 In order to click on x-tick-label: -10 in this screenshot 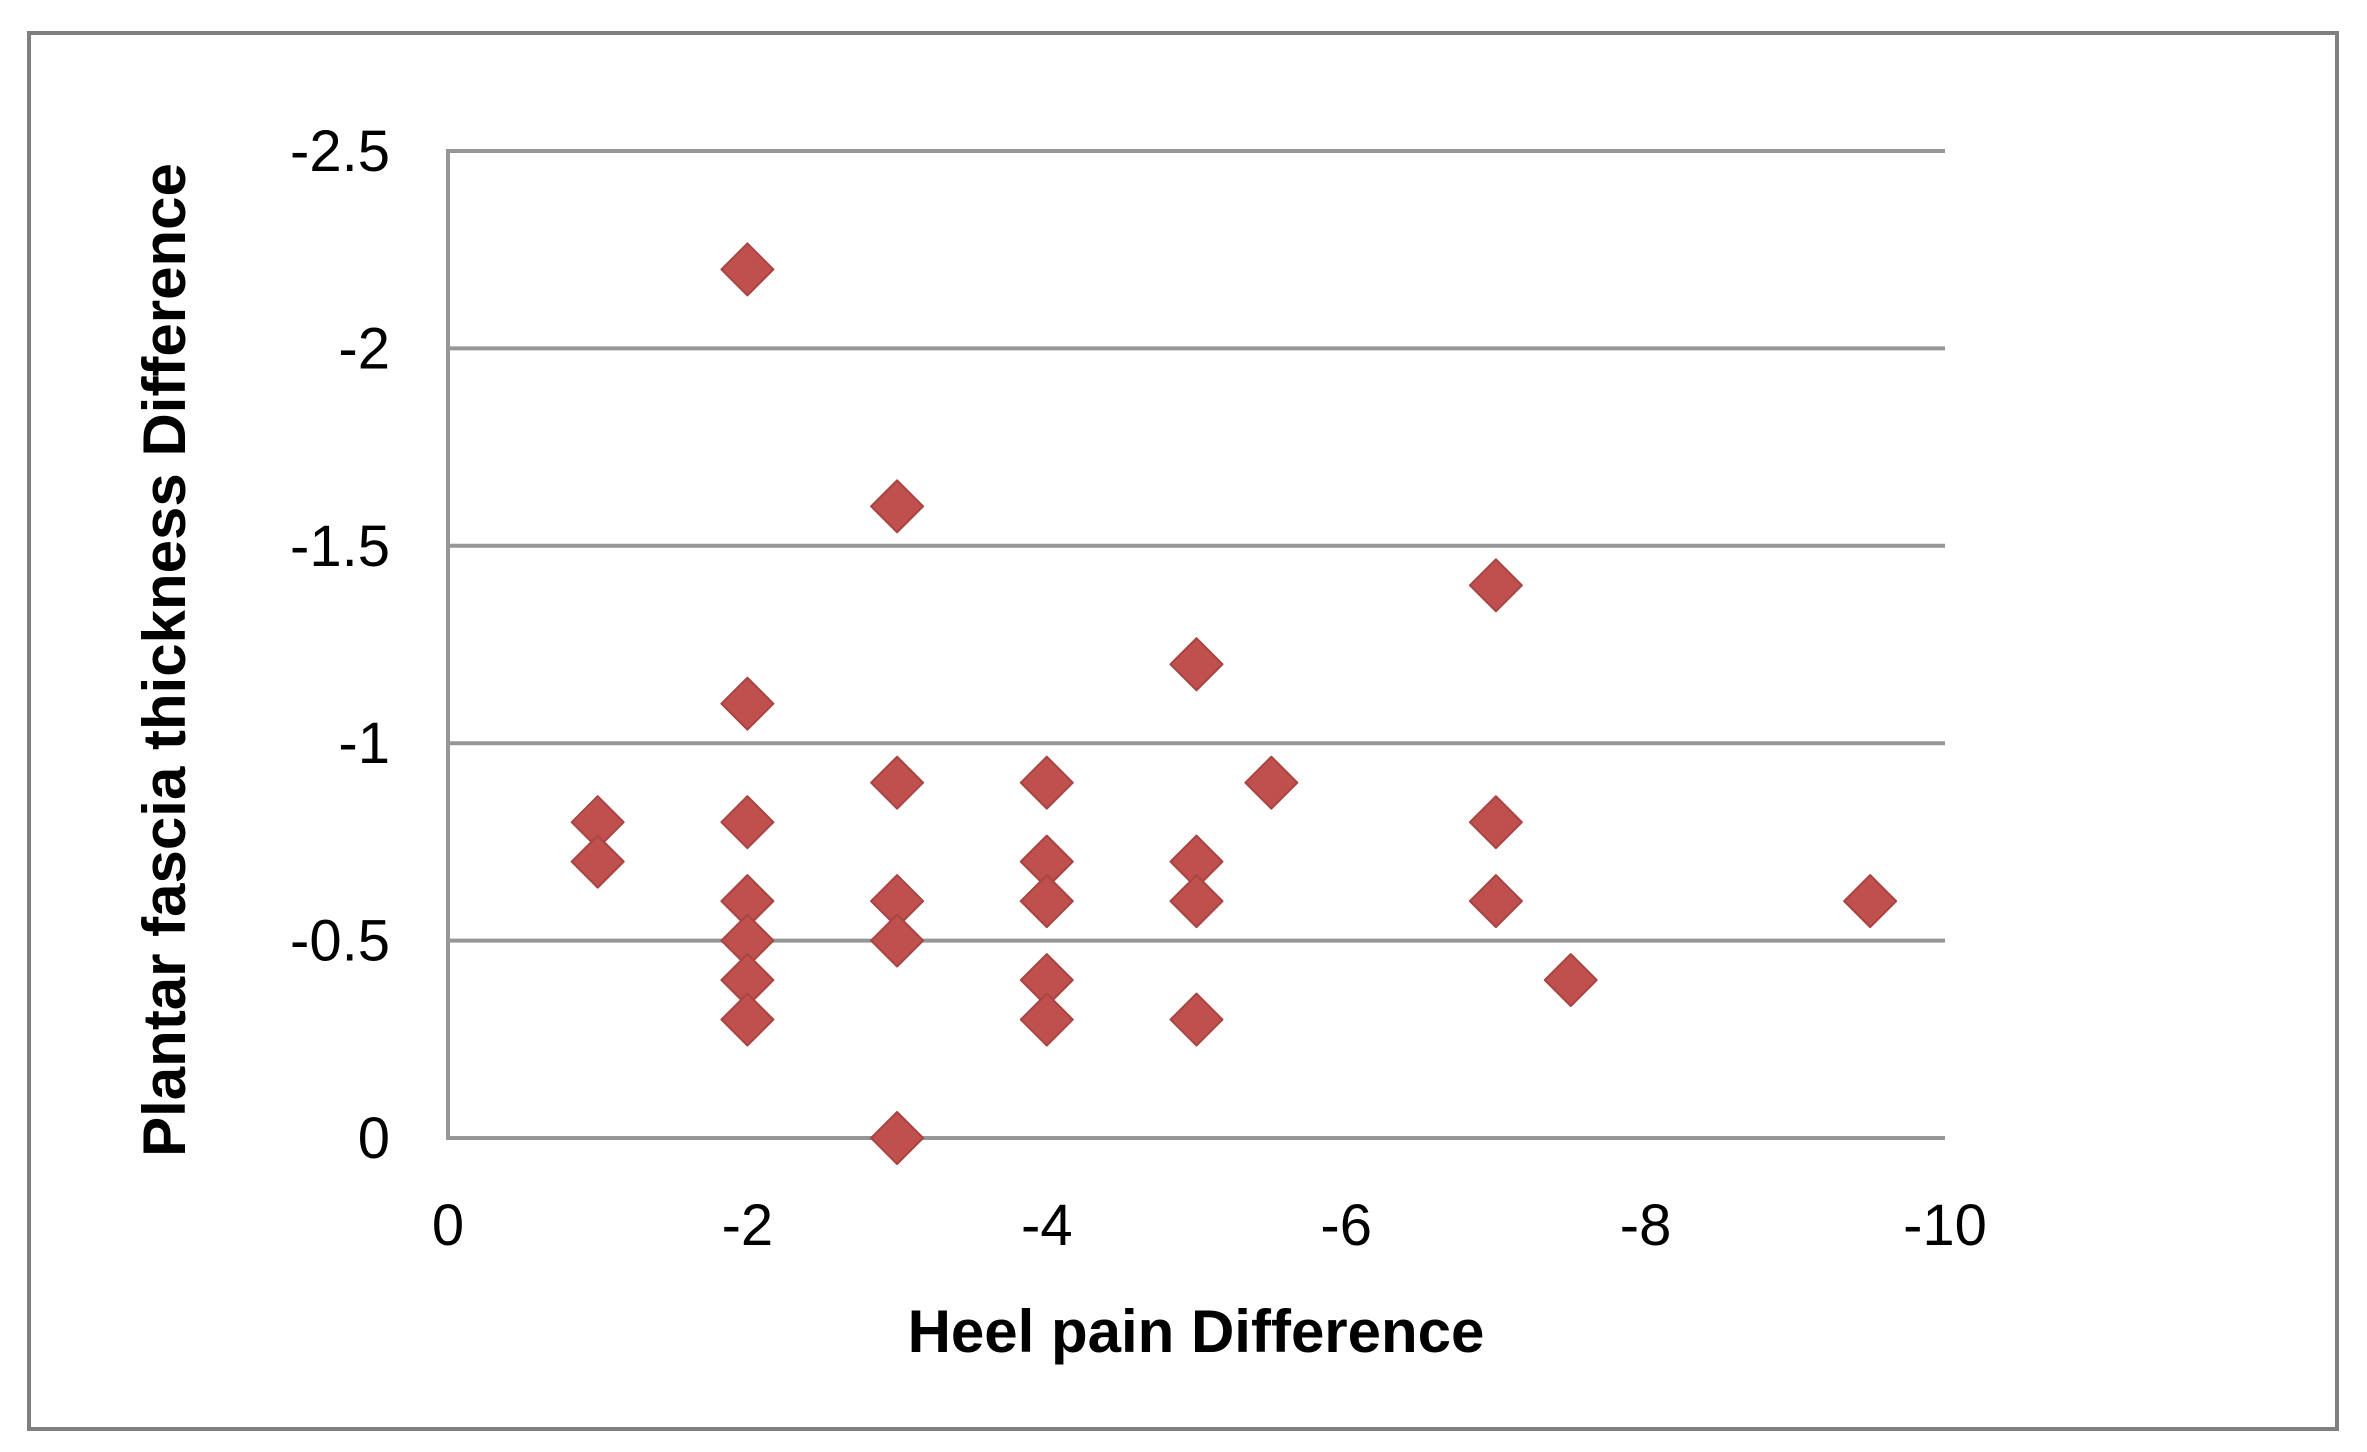, I will do `click(1945, 1225)`.